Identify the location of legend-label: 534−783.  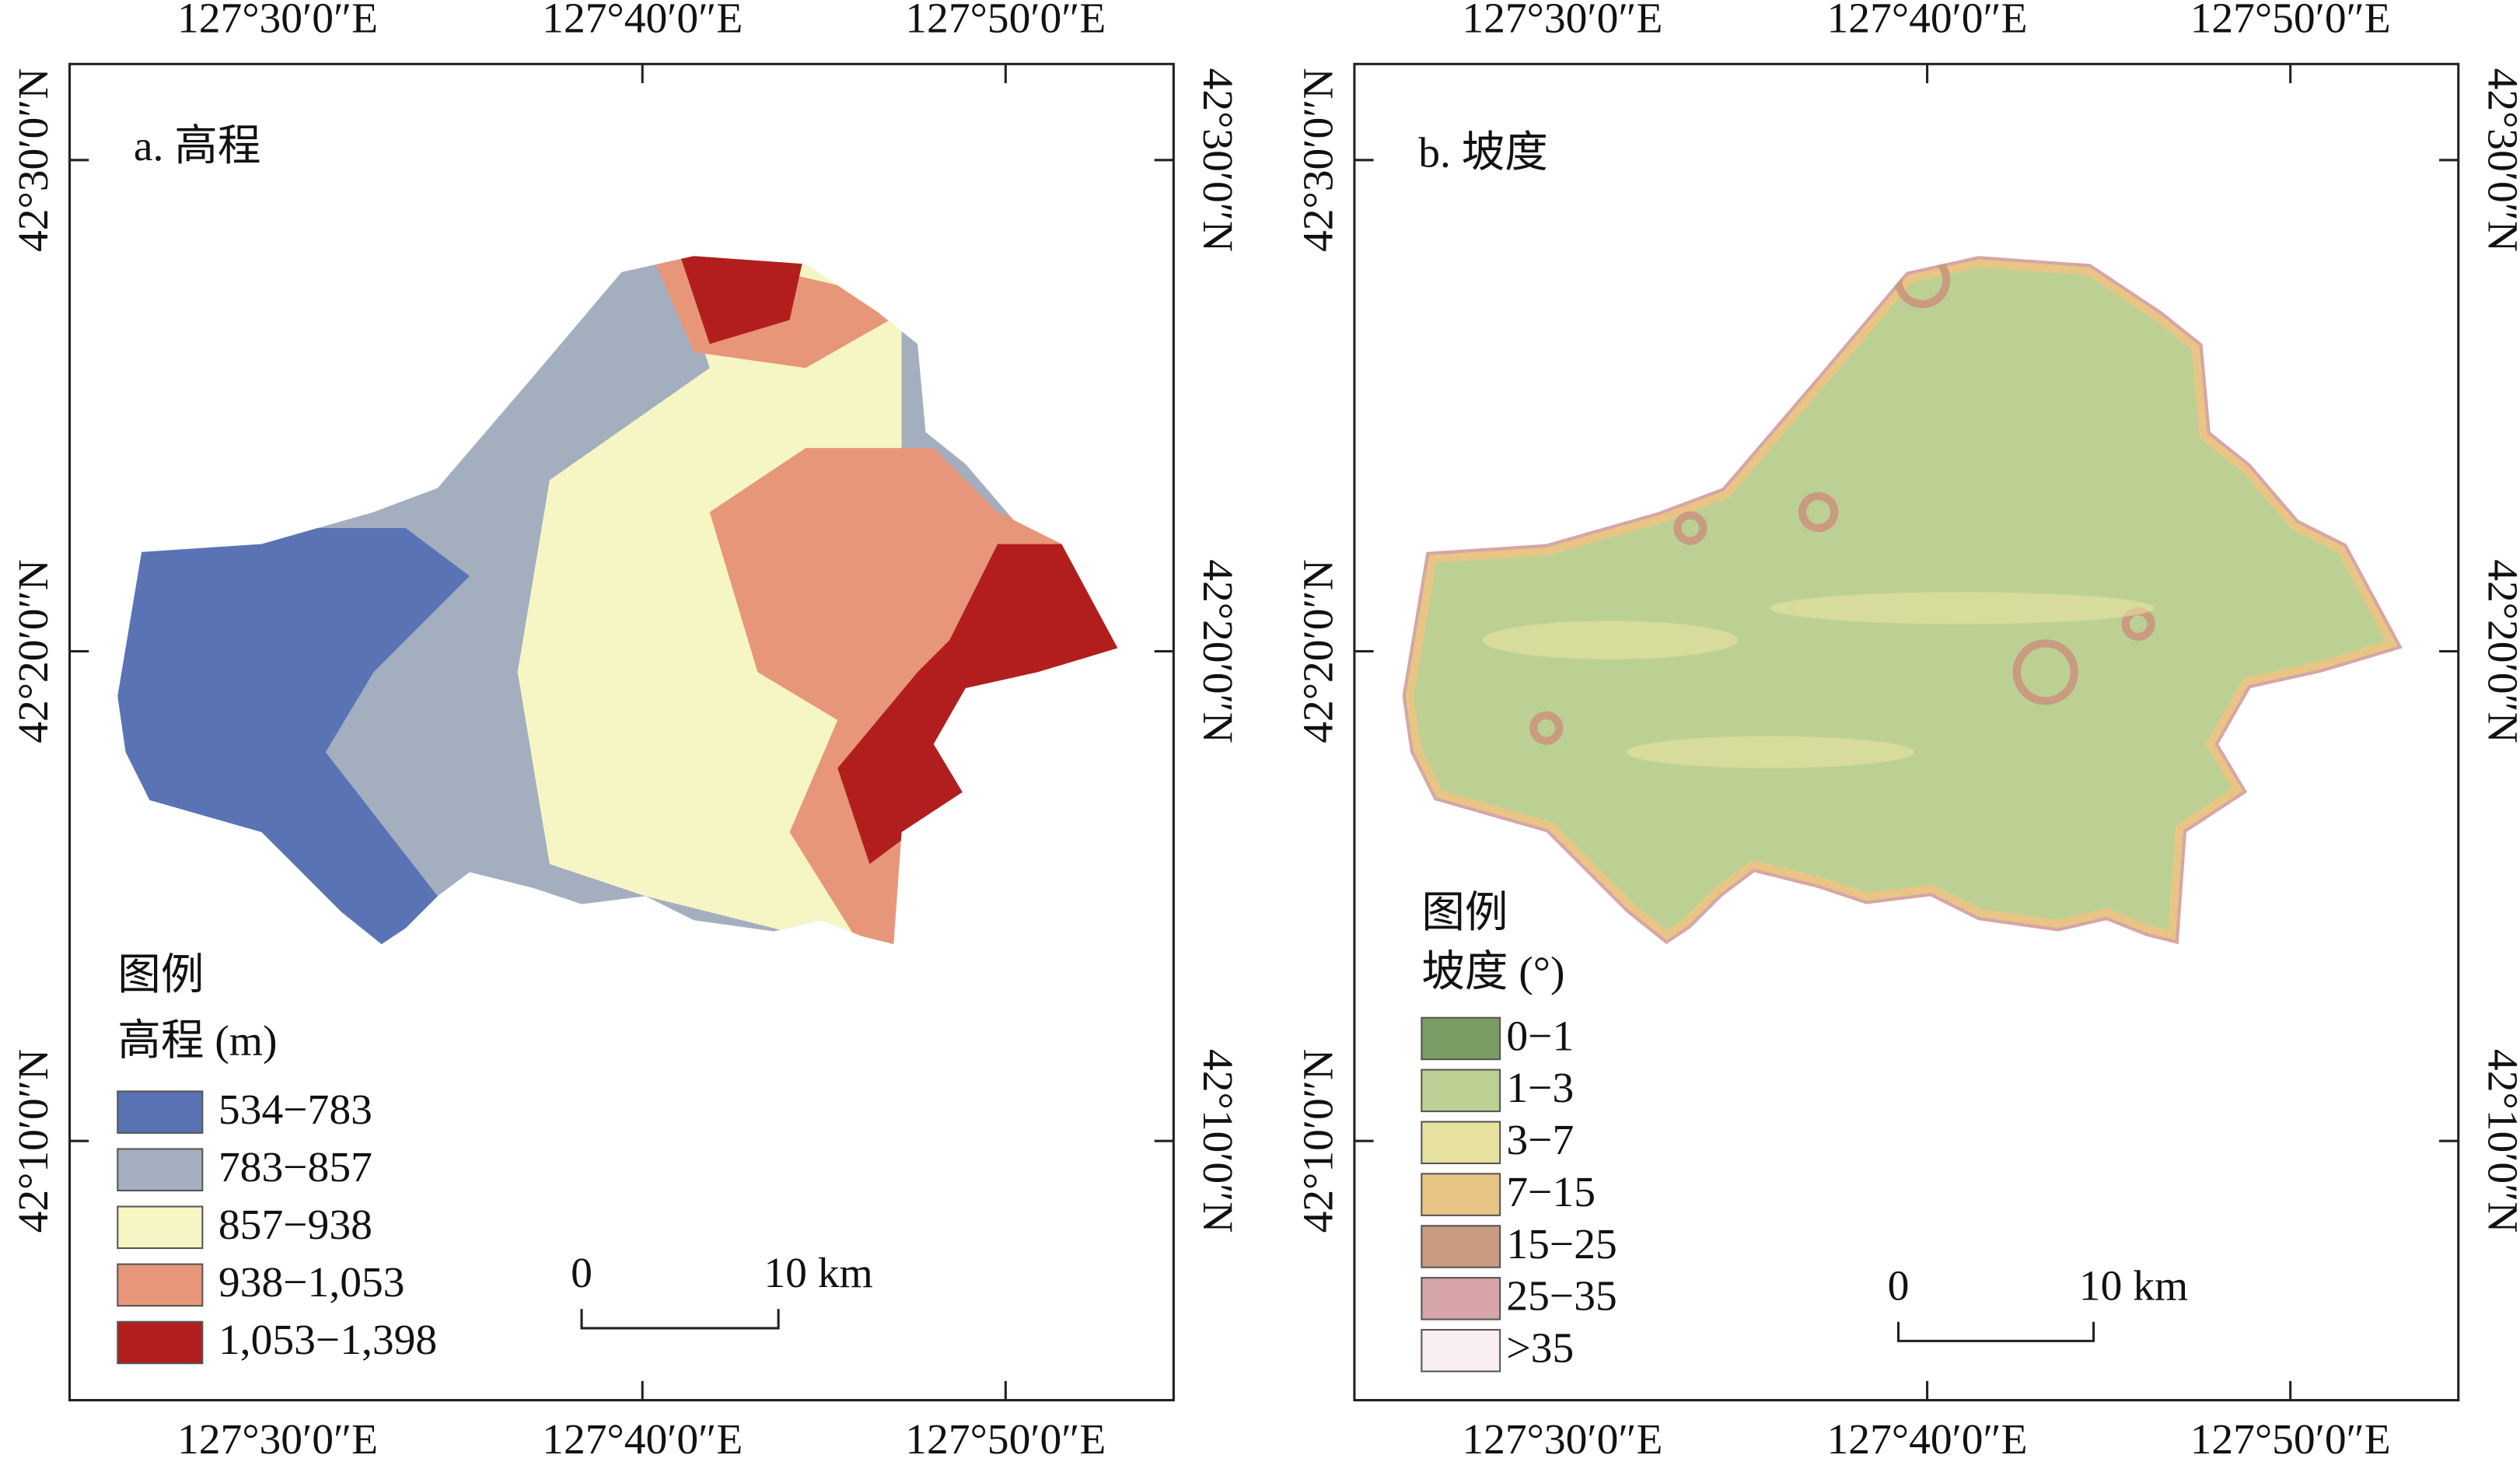
(295, 1110).